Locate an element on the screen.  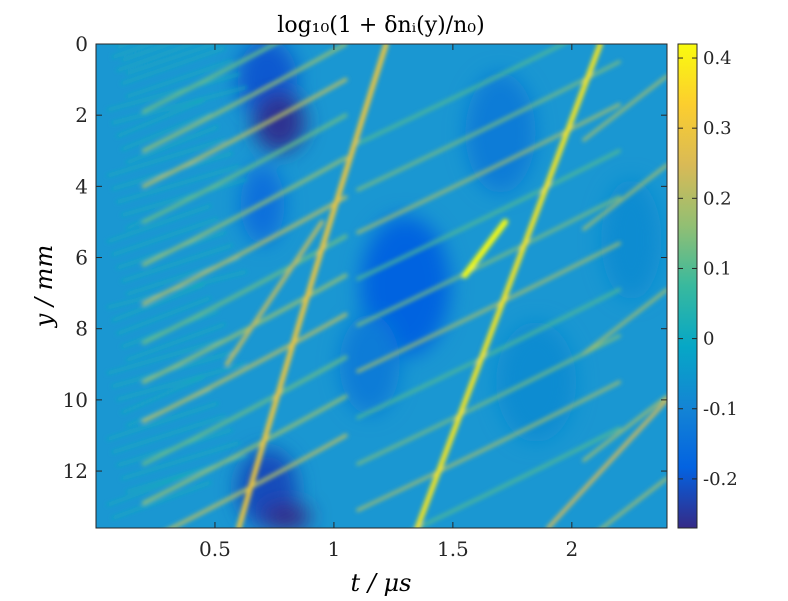
colorbar-ticks: -0.2 -0.1 0 0.1 0.2 0.3 0.4 is located at coordinates (708, 269).